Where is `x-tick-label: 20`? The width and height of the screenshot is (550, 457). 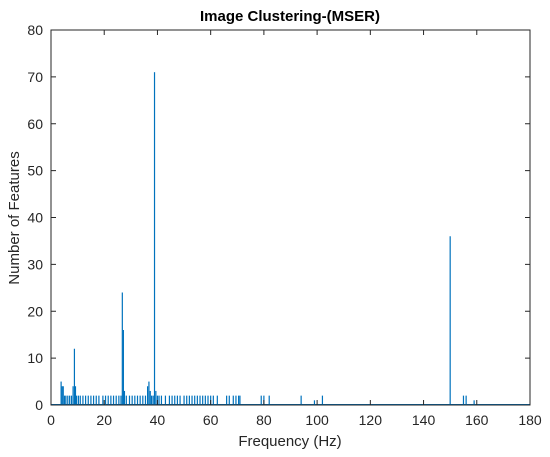 x-tick-label: 20 is located at coordinates (104, 420).